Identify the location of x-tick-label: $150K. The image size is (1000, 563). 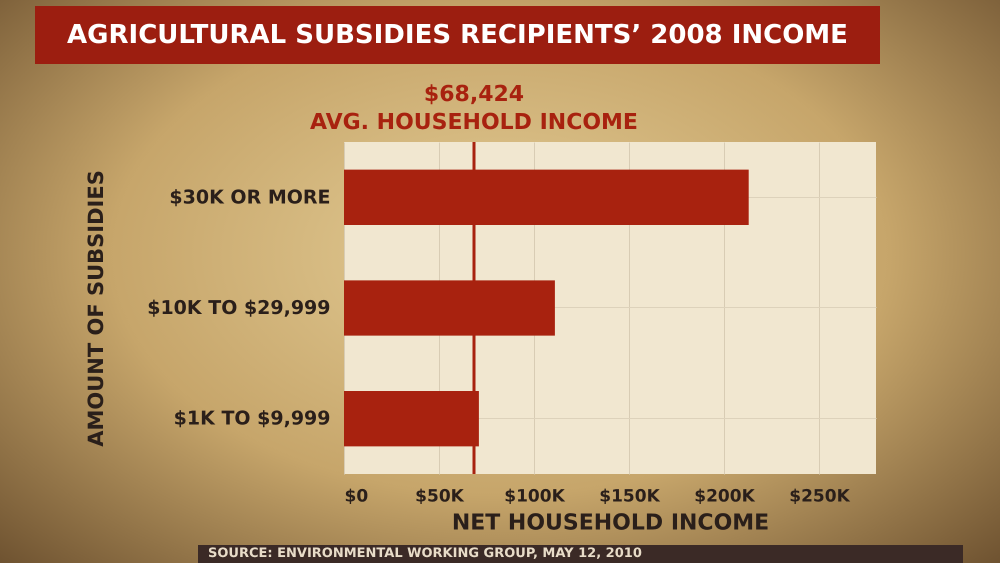
(630, 496).